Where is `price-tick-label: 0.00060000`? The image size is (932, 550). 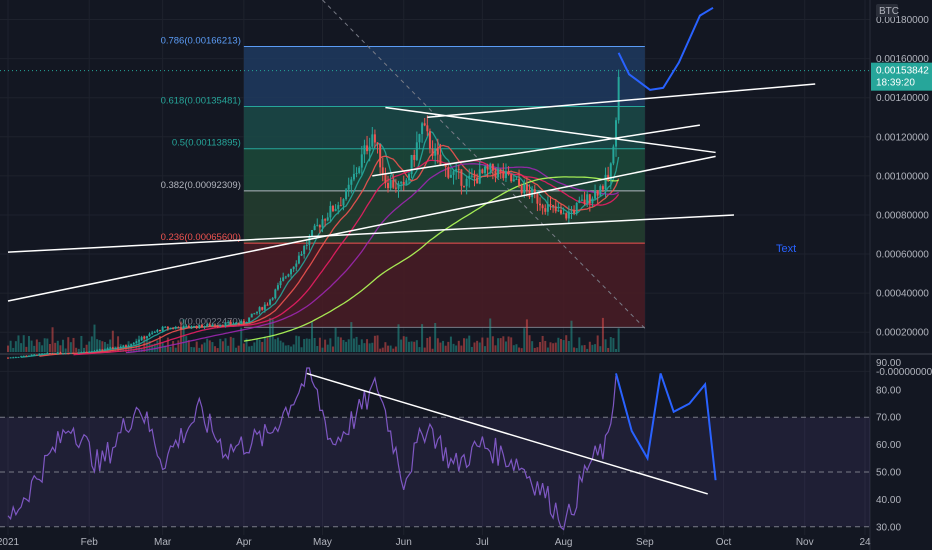
price-tick-label: 0.00060000 is located at coordinates (902, 255).